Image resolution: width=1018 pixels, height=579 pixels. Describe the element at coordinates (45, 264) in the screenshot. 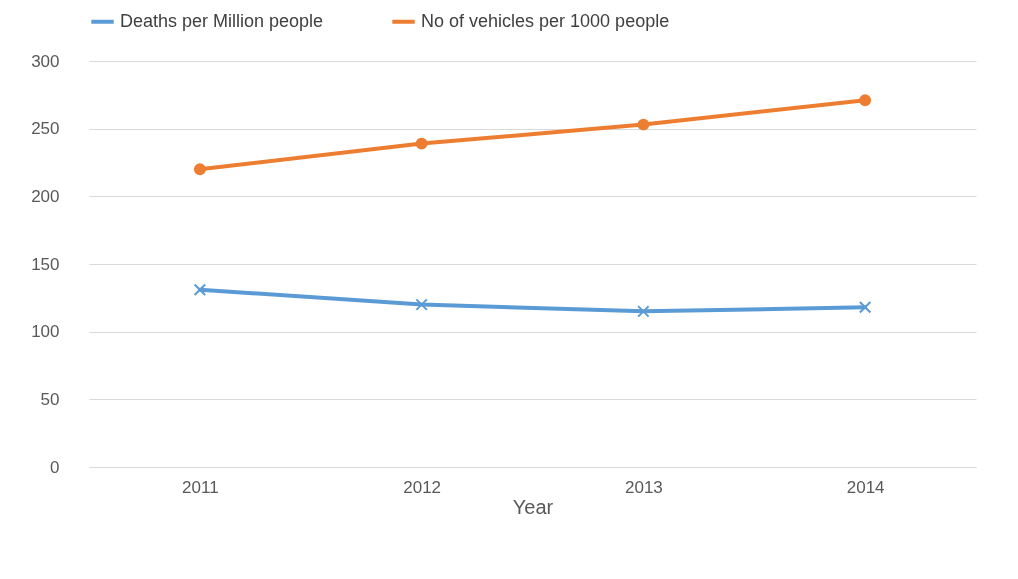

I see `y-tick-label: 150` at that location.